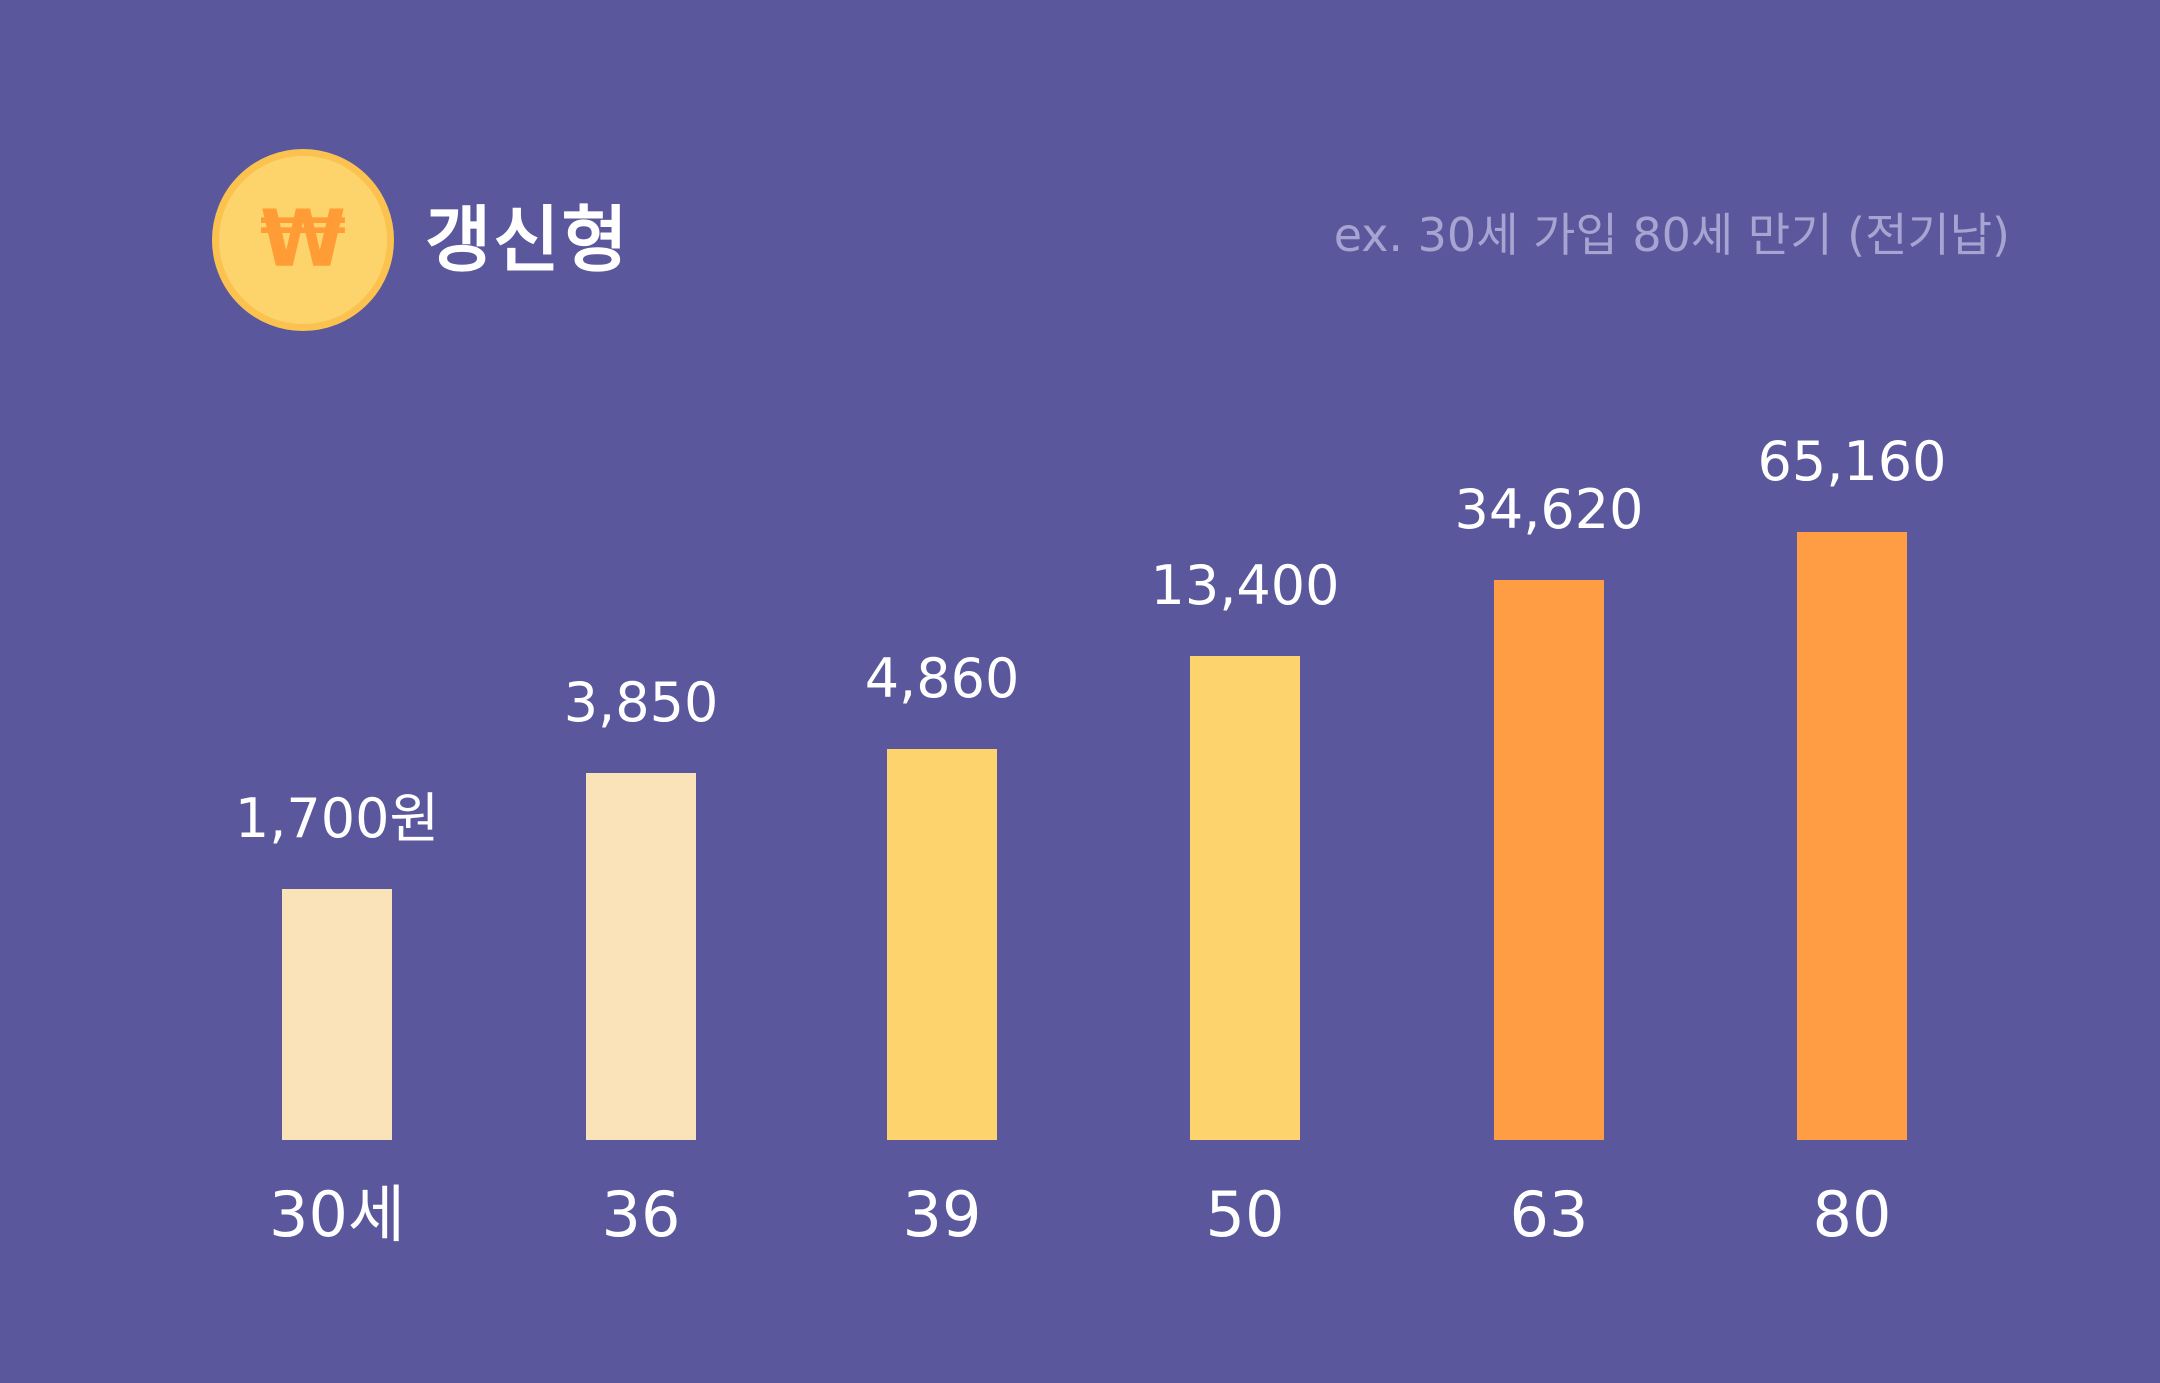  What do you see at coordinates (1549, 1214) in the screenshot?
I see `x-tick-label-4: 63` at bounding box center [1549, 1214].